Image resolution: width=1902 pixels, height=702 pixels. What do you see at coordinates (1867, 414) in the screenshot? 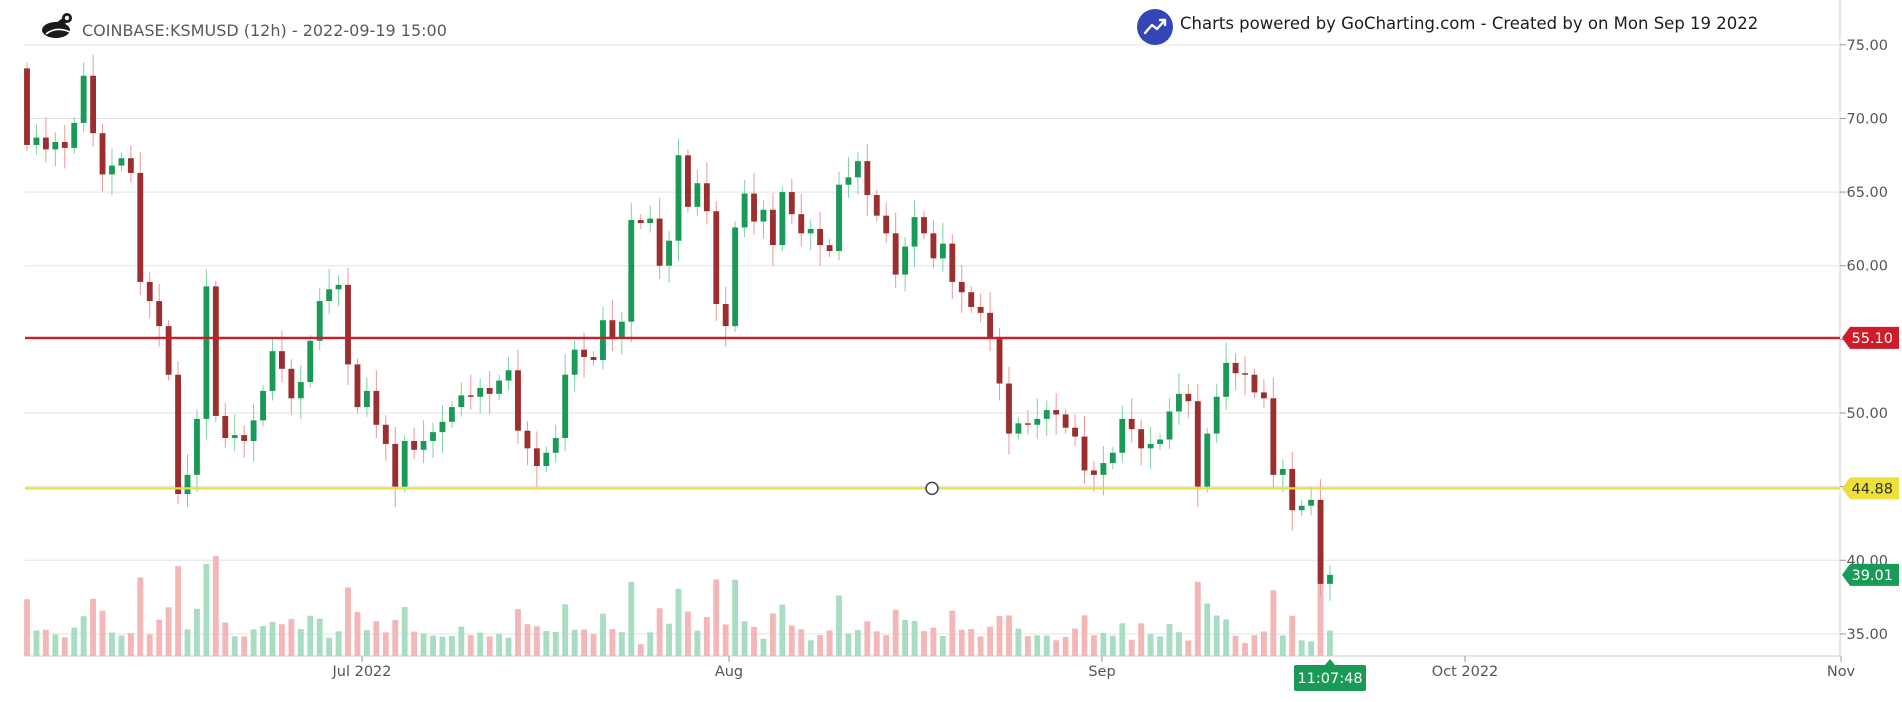
I see `y-tick-label: 50.00` at bounding box center [1867, 414].